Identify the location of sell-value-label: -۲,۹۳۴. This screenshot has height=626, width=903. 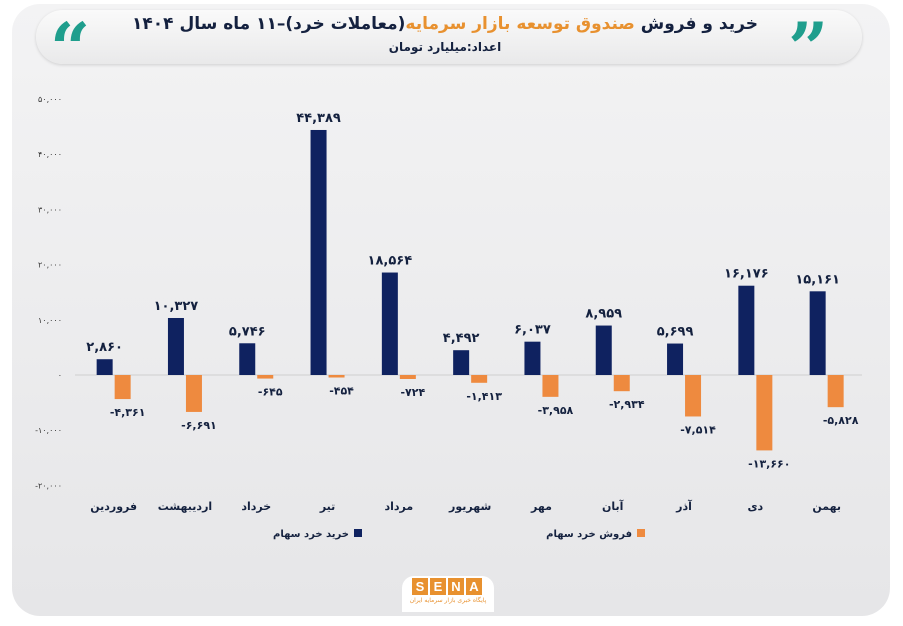
(627, 404).